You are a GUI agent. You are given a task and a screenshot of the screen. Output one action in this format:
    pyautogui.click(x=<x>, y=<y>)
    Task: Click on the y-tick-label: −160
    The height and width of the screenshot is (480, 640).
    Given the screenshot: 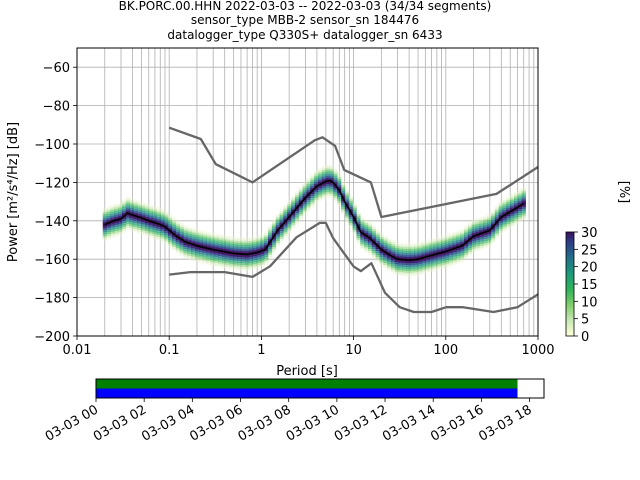 What is the action you would take?
    pyautogui.click(x=52, y=260)
    